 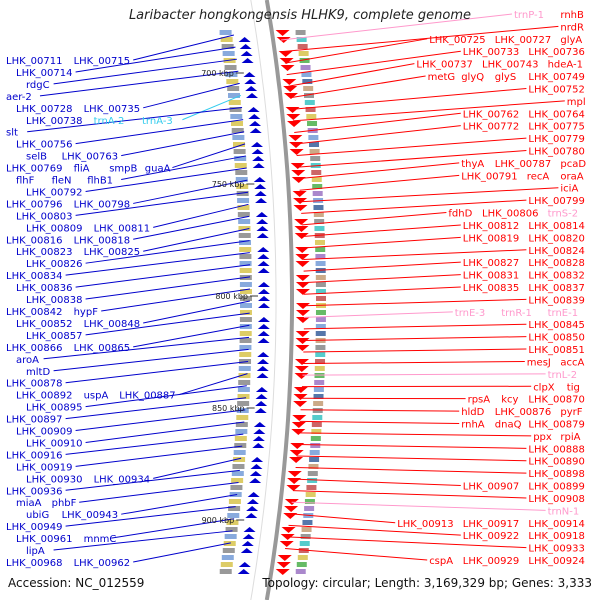 I want to click on gene-label: flhF, so click(x=25, y=181).